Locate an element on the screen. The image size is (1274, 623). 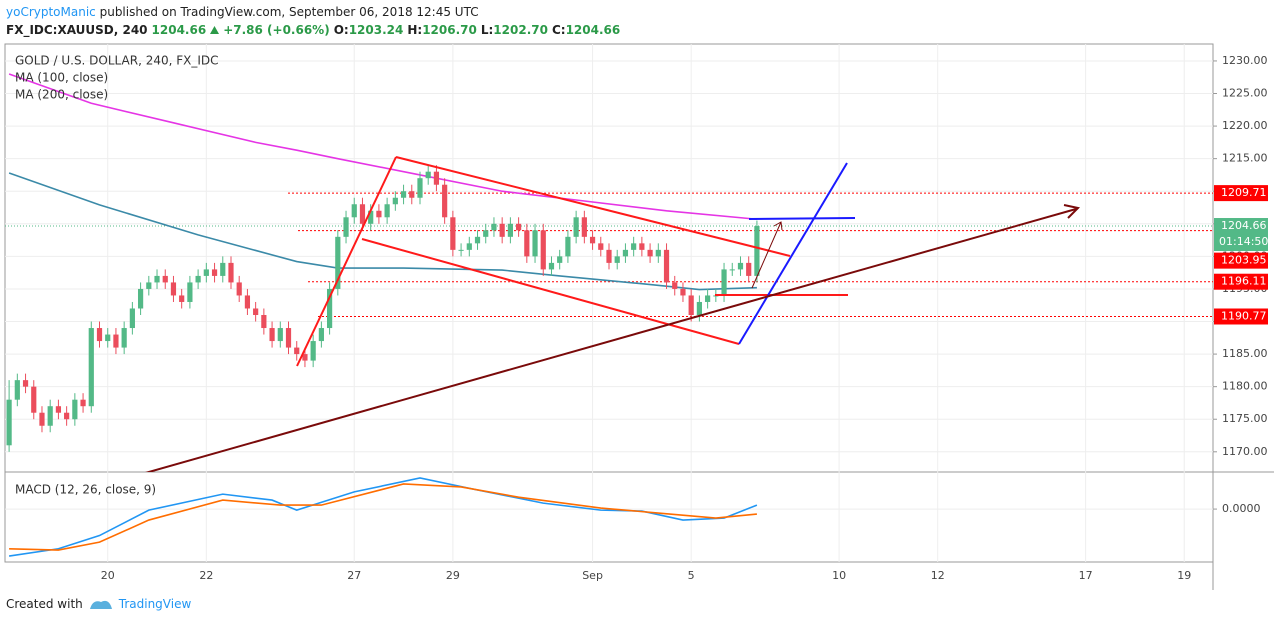
y-tick-label: 1230.00 is located at coordinates (1245, 60).